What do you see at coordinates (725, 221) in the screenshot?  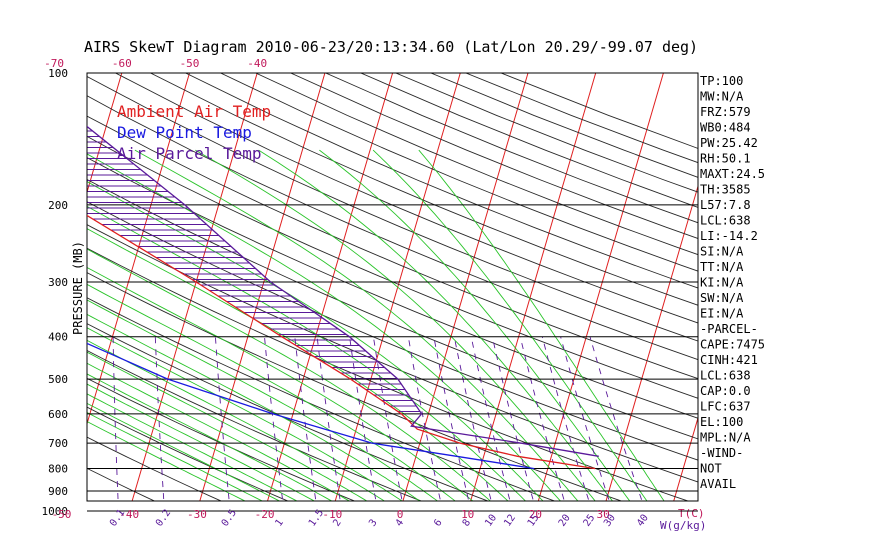 I see `index-entry: LCL:638` at bounding box center [725, 221].